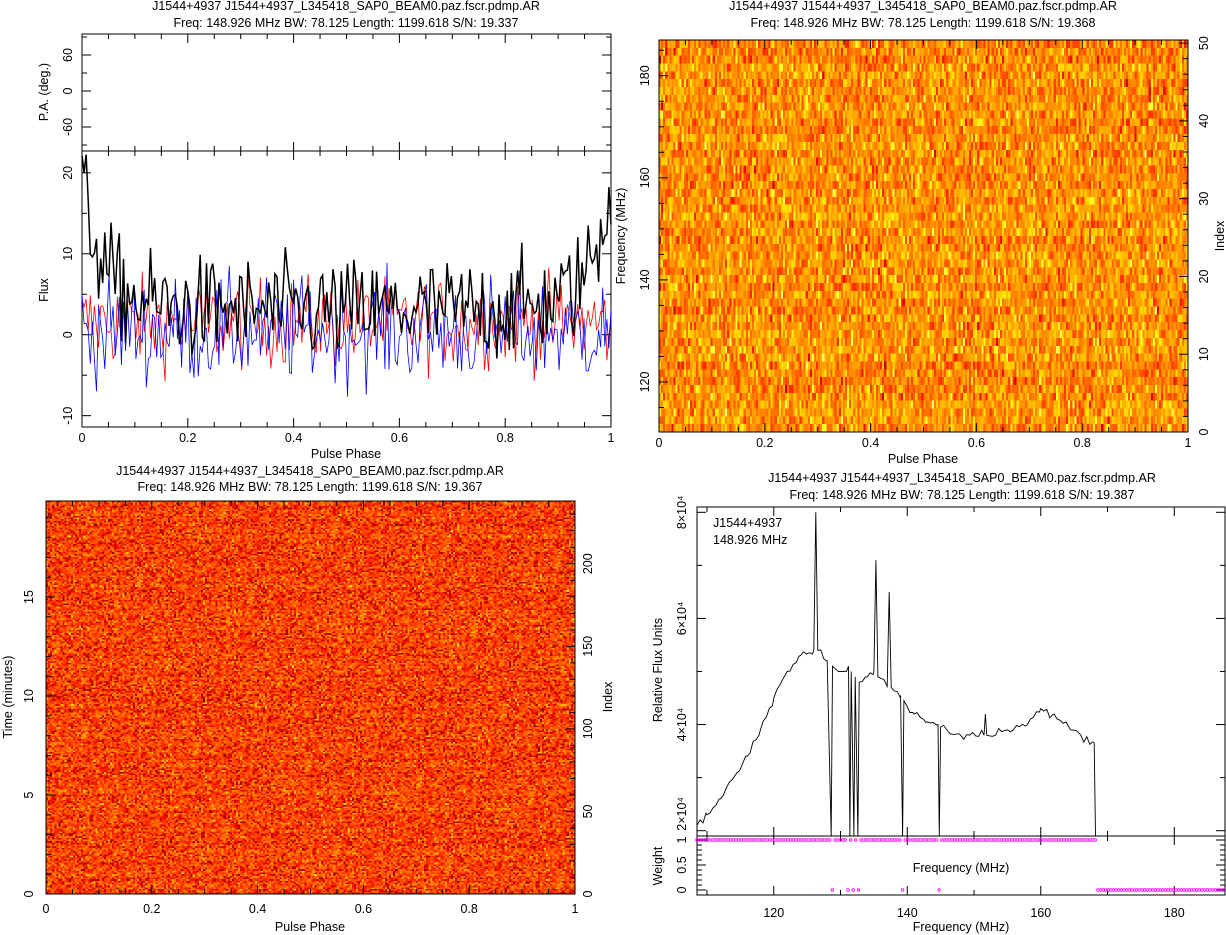 This screenshot has height=935, width=1226. I want to click on y-tick-label: 15, so click(29, 597).